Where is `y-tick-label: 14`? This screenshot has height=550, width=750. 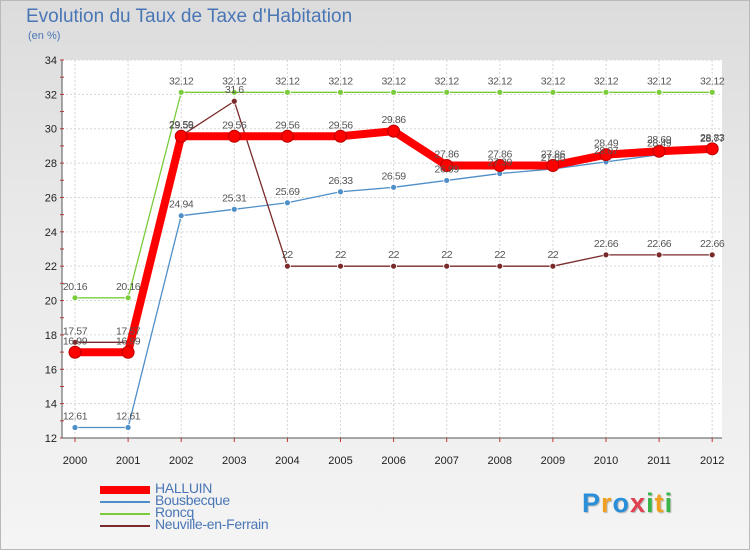
y-tick-label: 14 is located at coordinates (51, 405).